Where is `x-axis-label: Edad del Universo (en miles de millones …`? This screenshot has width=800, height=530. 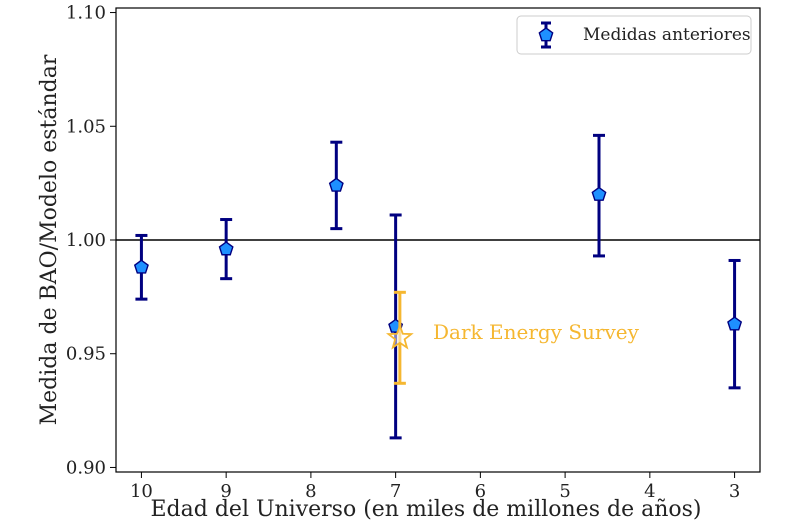 x-axis-label: Edad del Universo (en miles de millones … is located at coordinates (426, 509).